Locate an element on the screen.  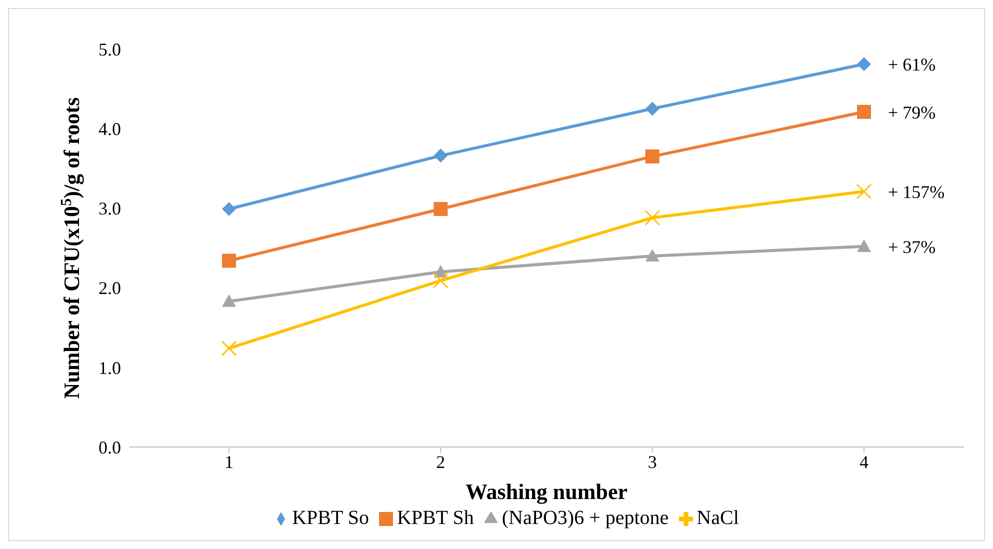
x-tick-label: 1 is located at coordinates (229, 462).